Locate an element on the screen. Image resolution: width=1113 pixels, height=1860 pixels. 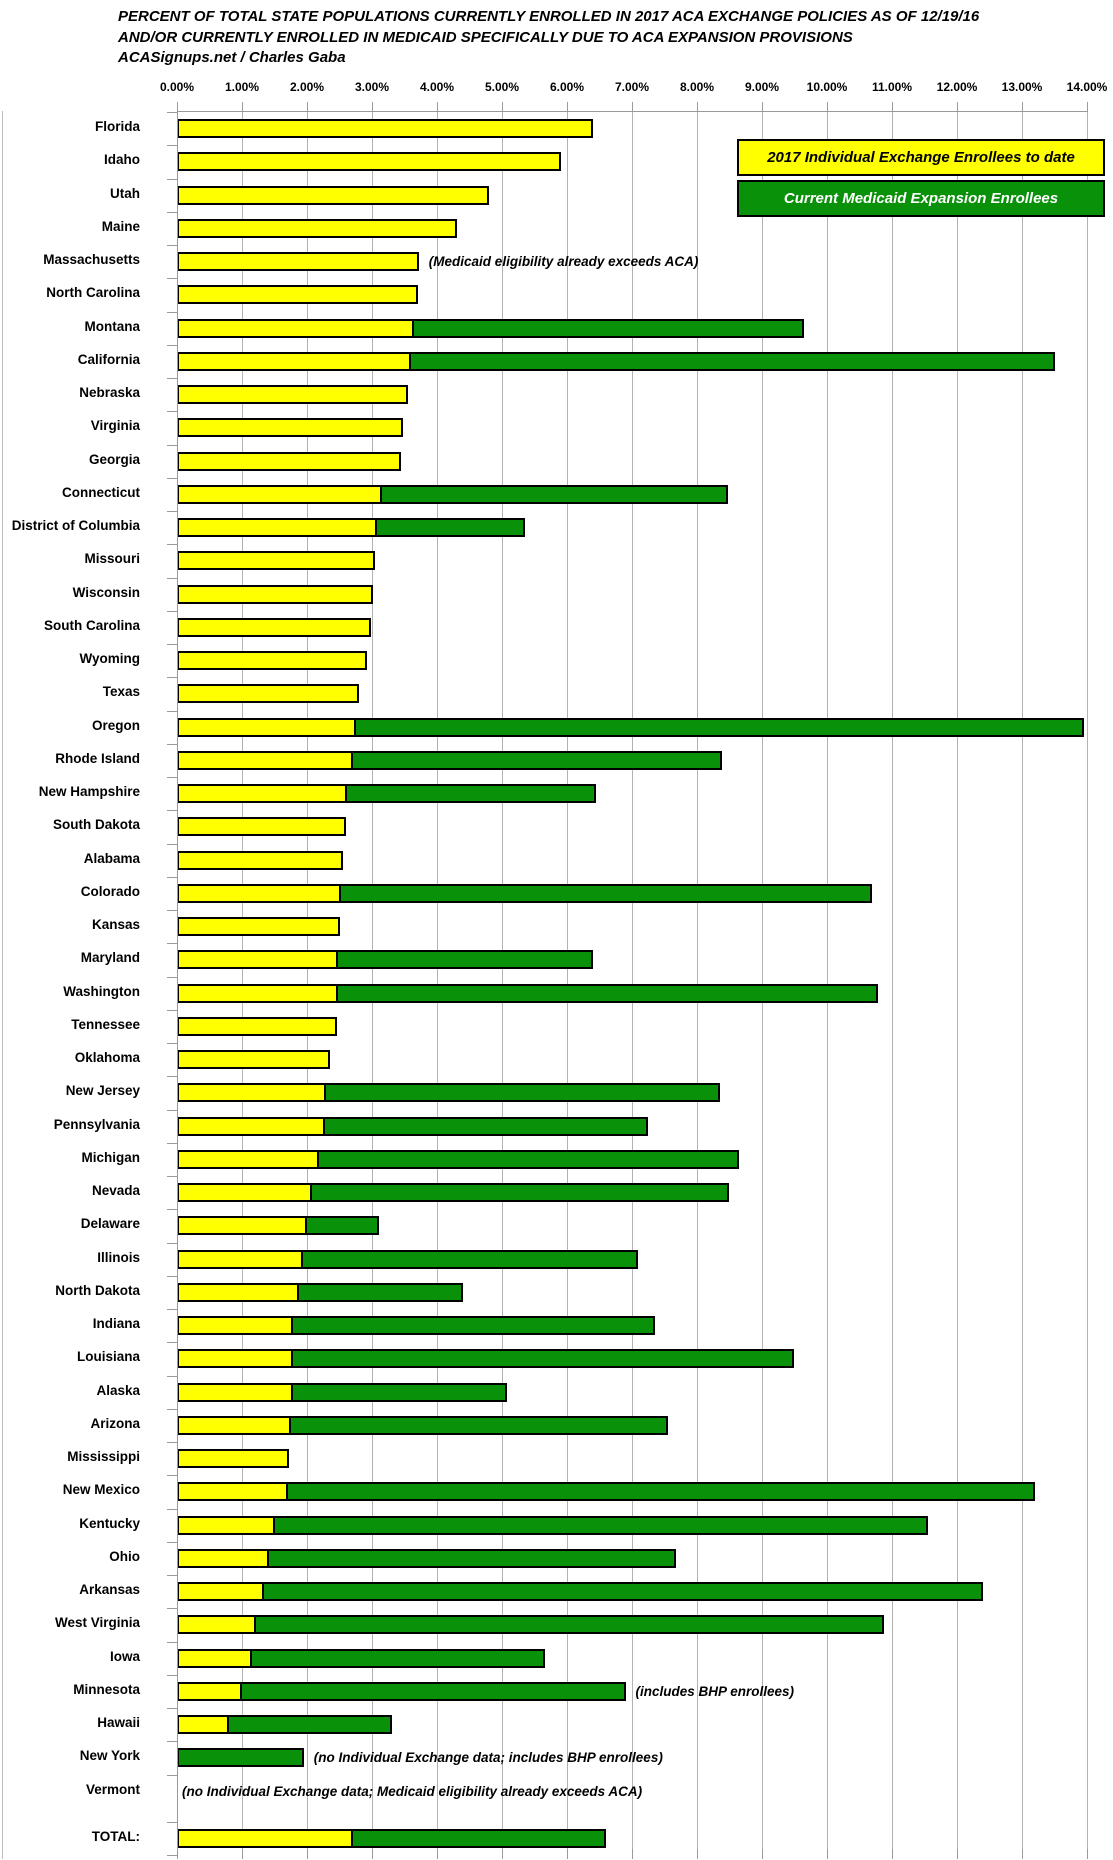
bar-row: New Jersey is located at coordinates (556, 1092).